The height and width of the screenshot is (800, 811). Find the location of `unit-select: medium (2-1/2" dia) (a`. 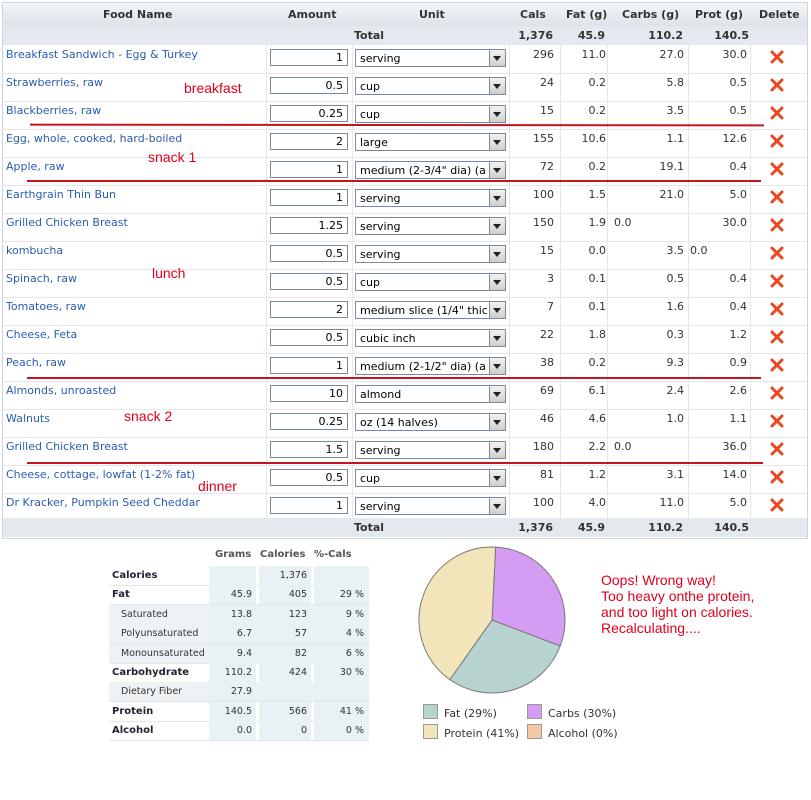

unit-select: medium (2-1/2" dia) (a is located at coordinates (430, 366).